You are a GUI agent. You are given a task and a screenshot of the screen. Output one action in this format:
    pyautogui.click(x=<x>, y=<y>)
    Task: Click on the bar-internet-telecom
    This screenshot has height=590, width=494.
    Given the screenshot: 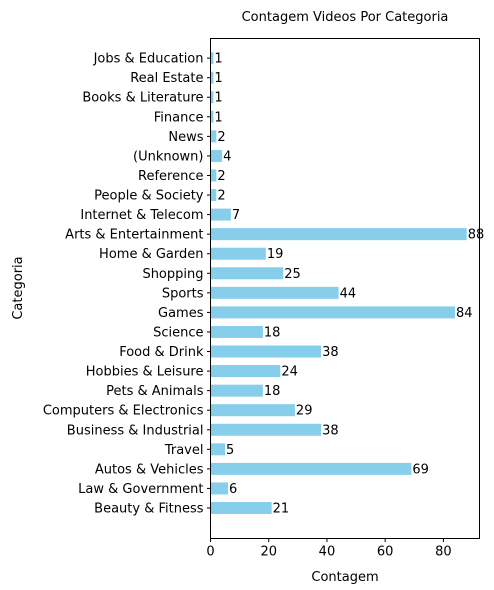 What is the action you would take?
    pyautogui.click(x=220, y=214)
    